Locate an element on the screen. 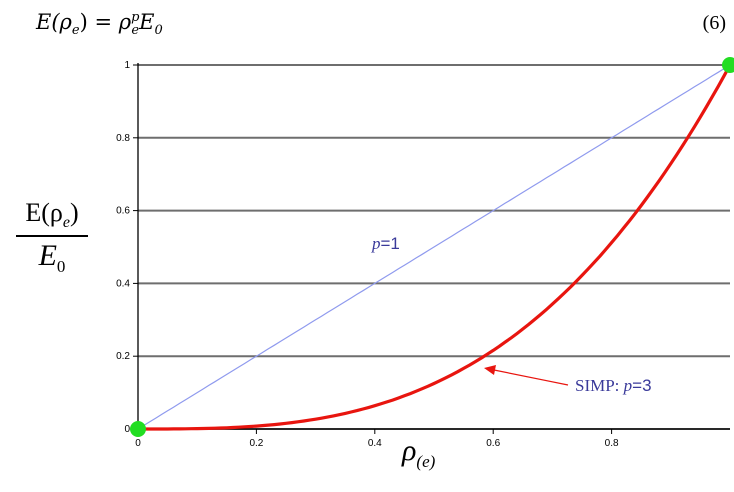 The image size is (734, 492). y-tick-label: 1 is located at coordinates (127, 65).